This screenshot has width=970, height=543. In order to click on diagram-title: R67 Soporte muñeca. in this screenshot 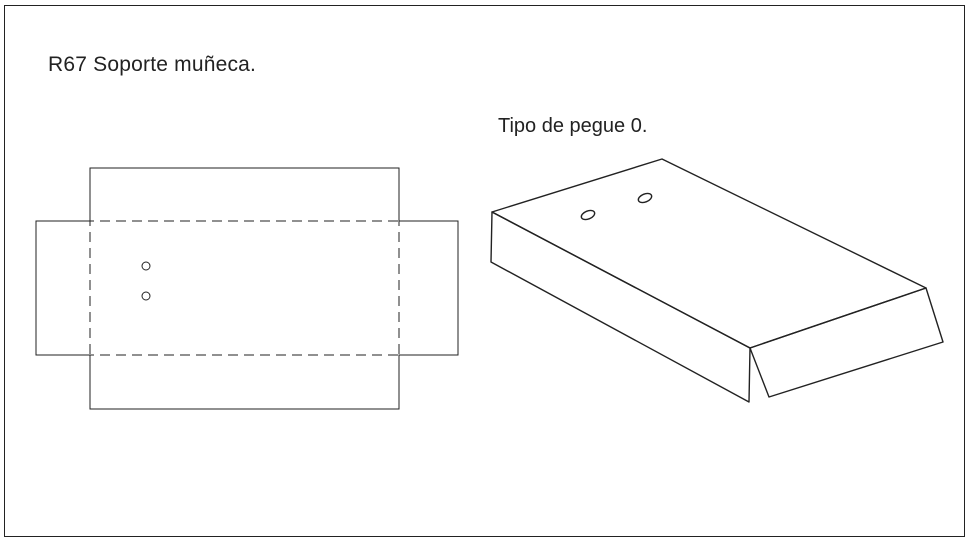, I will do `click(152, 64)`.